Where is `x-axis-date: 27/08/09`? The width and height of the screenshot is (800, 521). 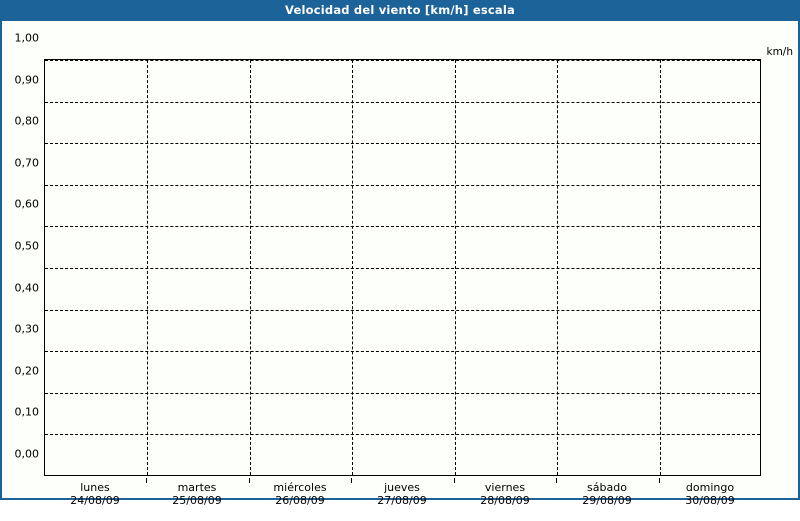 x-axis-date: 27/08/09 is located at coordinates (402, 500).